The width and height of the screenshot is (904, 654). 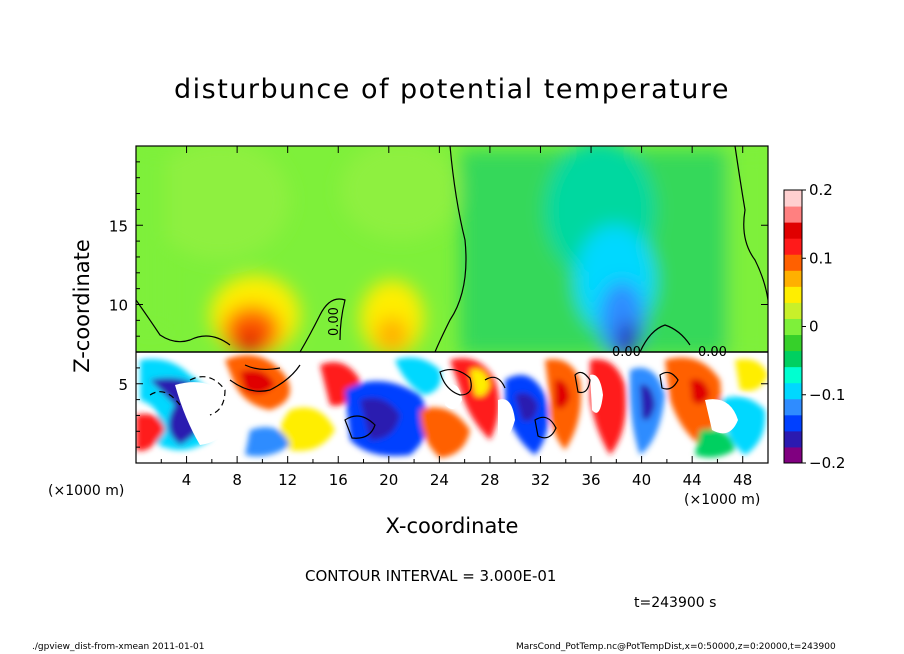 What do you see at coordinates (452, 89) in the screenshot?
I see `chart-title: disturbunce of potential temperature` at bounding box center [452, 89].